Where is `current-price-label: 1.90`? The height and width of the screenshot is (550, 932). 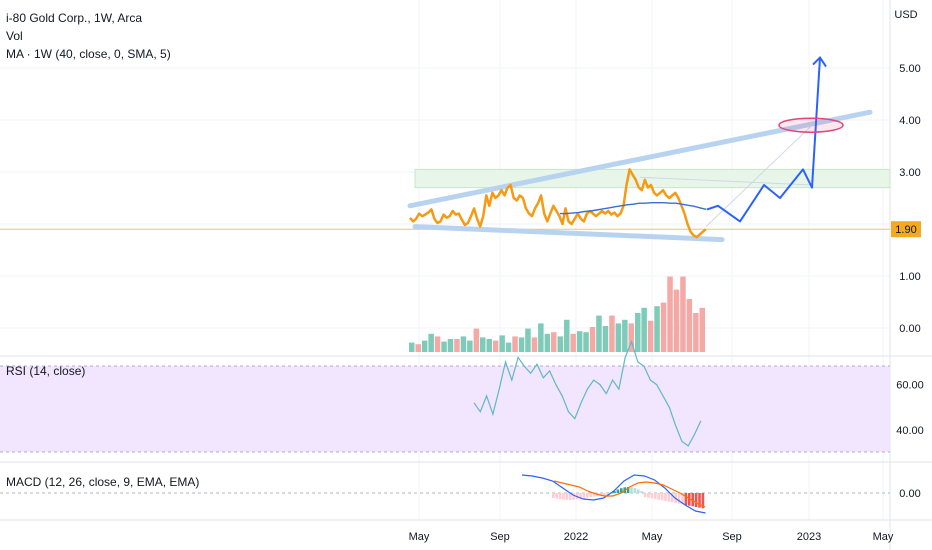
current-price-label: 1.90 is located at coordinates (905, 230).